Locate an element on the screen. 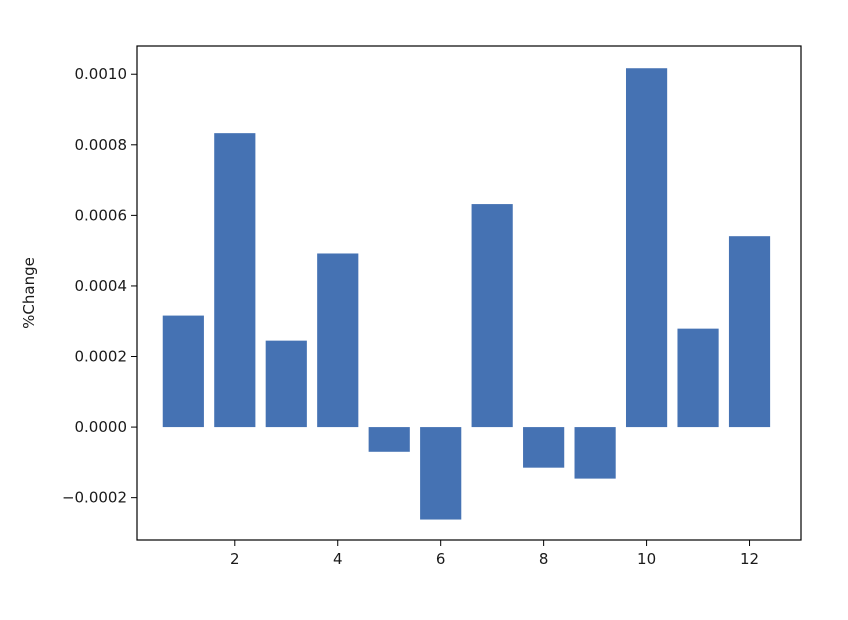 The height and width of the screenshot is (620, 848). y-tick-label: 0.0004 is located at coordinates (101, 286).